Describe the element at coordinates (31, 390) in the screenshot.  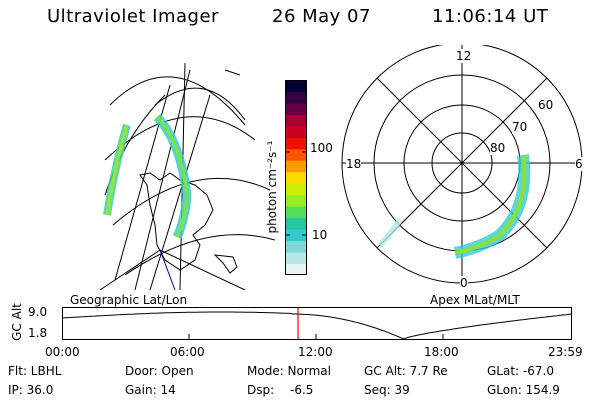
I see `ip-info: IP: 36.0` at that location.